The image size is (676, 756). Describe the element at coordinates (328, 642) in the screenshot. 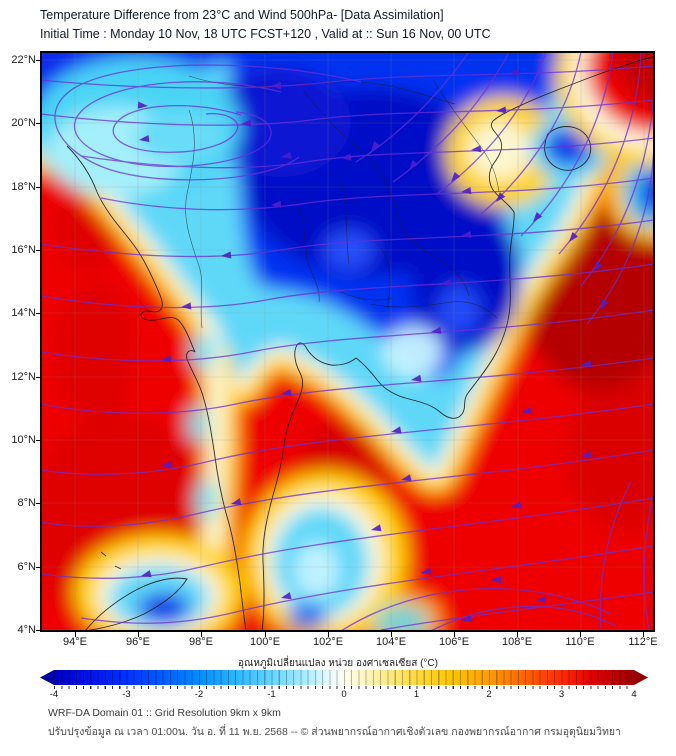

I see `x-axis-label: 102°E` at that location.